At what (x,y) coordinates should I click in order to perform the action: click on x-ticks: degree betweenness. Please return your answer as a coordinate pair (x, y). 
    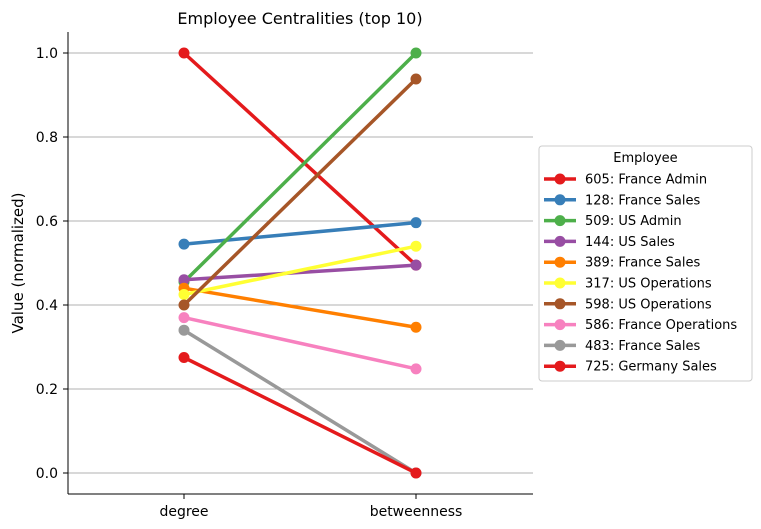
    Looking at the image, I should click on (310, 507).